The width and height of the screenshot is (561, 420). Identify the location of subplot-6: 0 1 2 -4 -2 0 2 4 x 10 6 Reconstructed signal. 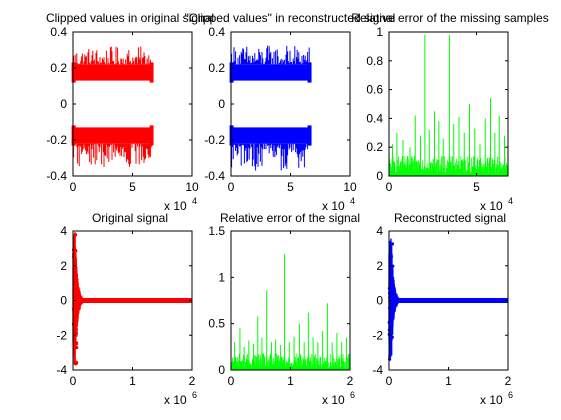
(442, 309).